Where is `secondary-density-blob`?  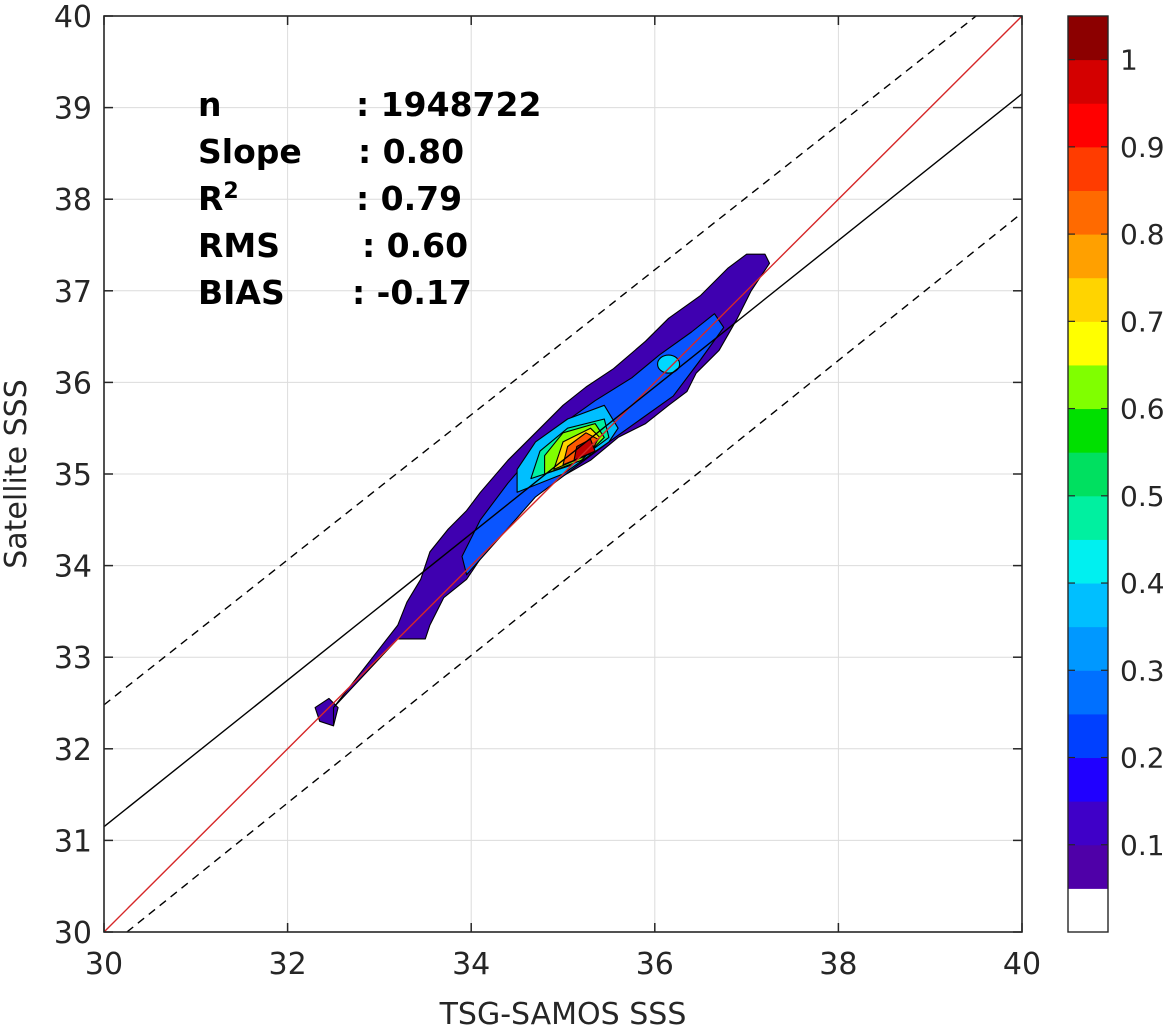 secondary-density-blob is located at coordinates (669, 364).